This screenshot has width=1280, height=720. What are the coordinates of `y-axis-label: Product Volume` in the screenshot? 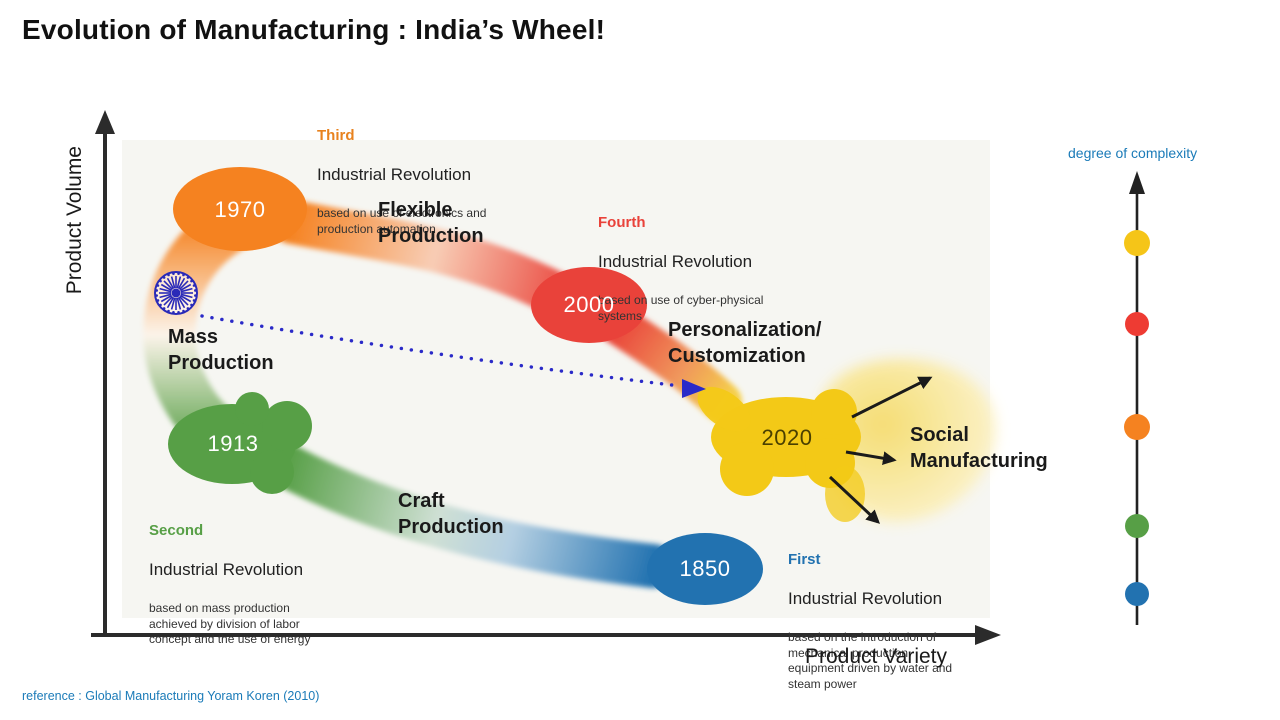 It's located at (74, 220).